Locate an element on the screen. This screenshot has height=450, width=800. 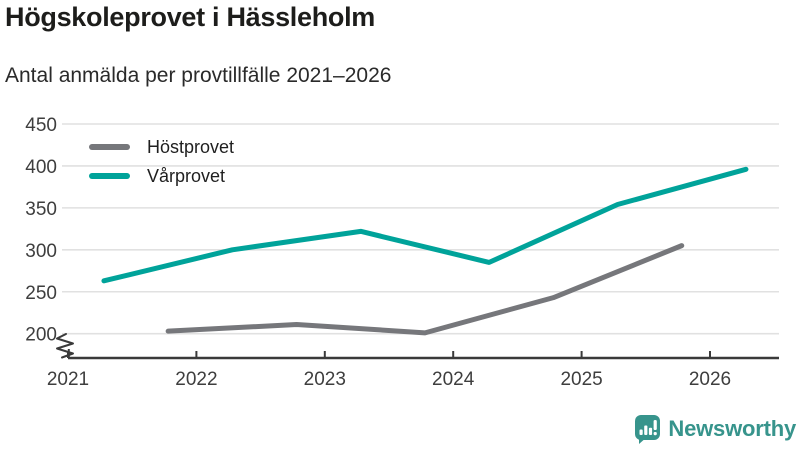
series-line-hstprovet is located at coordinates (425, 289).